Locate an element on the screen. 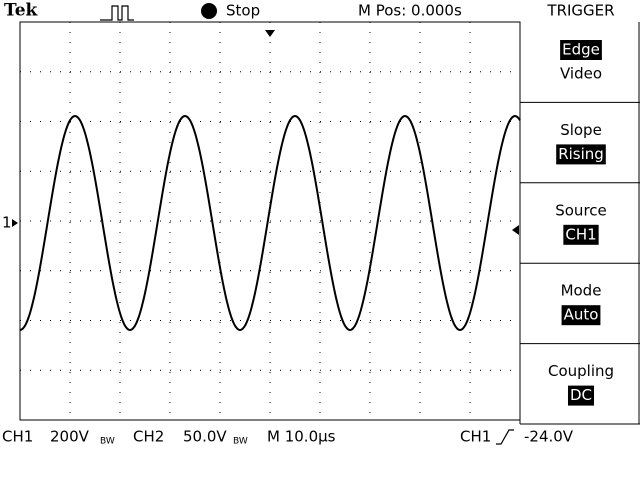  trigger-level-marker is located at coordinates (515, 230).